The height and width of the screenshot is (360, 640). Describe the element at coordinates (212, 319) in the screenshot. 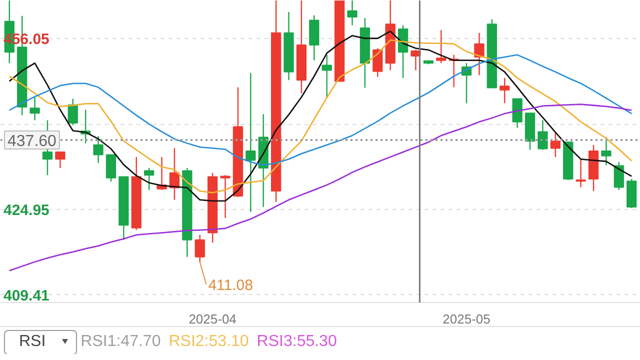

I see `x-tick-label: 2025-04` at that location.